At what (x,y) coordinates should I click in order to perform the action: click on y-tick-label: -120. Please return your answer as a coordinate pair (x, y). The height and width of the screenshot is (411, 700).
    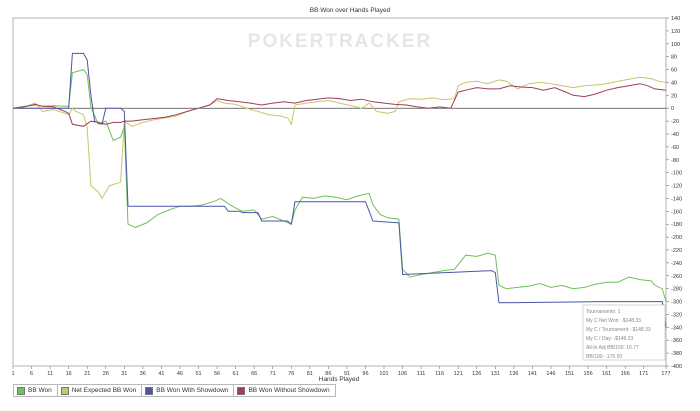
    Looking at the image, I should click on (676, 187).